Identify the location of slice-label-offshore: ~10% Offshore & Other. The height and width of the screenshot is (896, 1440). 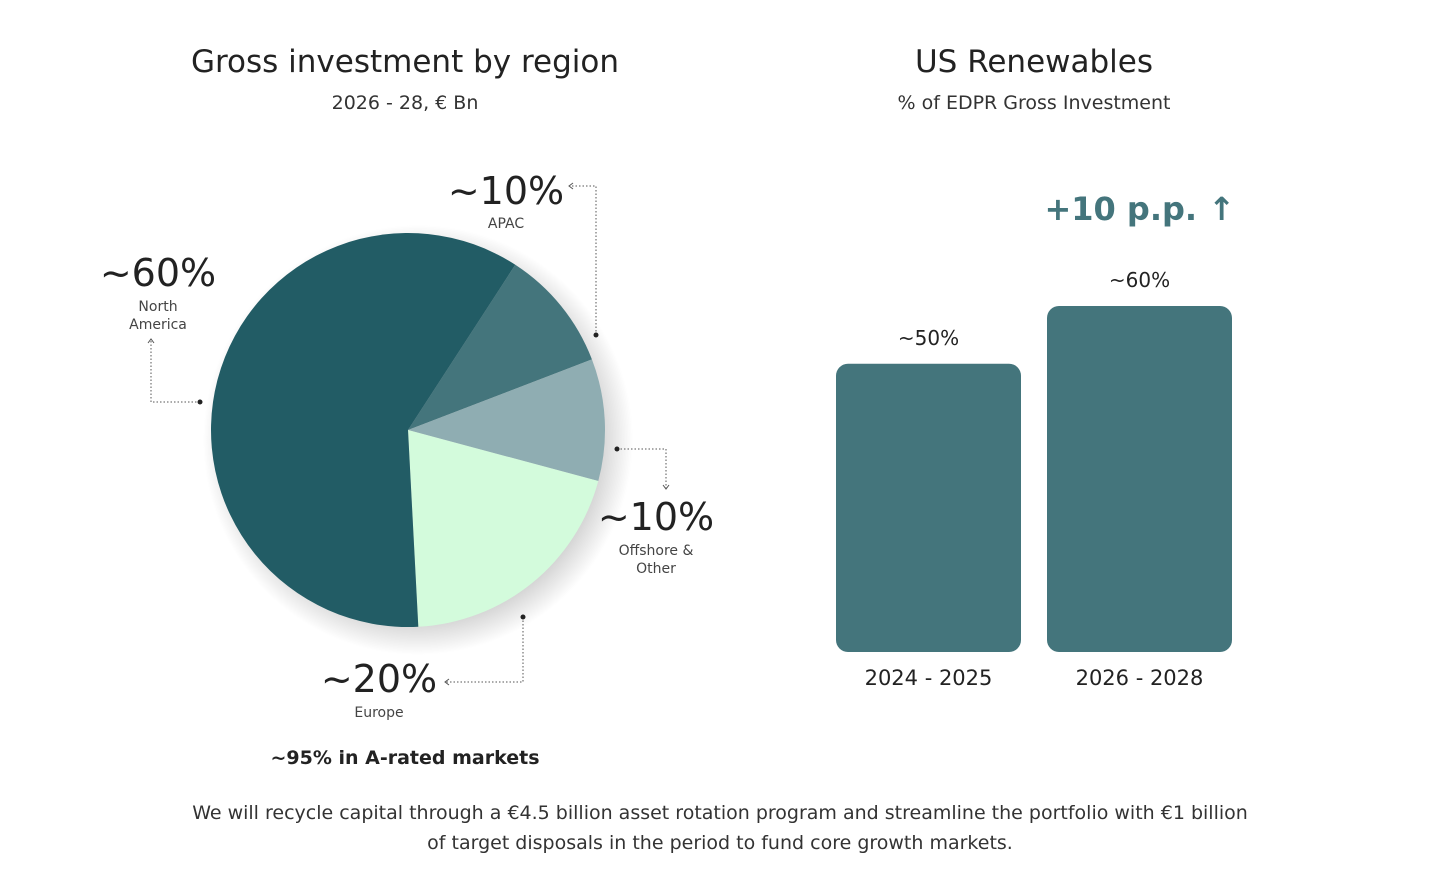
(656, 538).